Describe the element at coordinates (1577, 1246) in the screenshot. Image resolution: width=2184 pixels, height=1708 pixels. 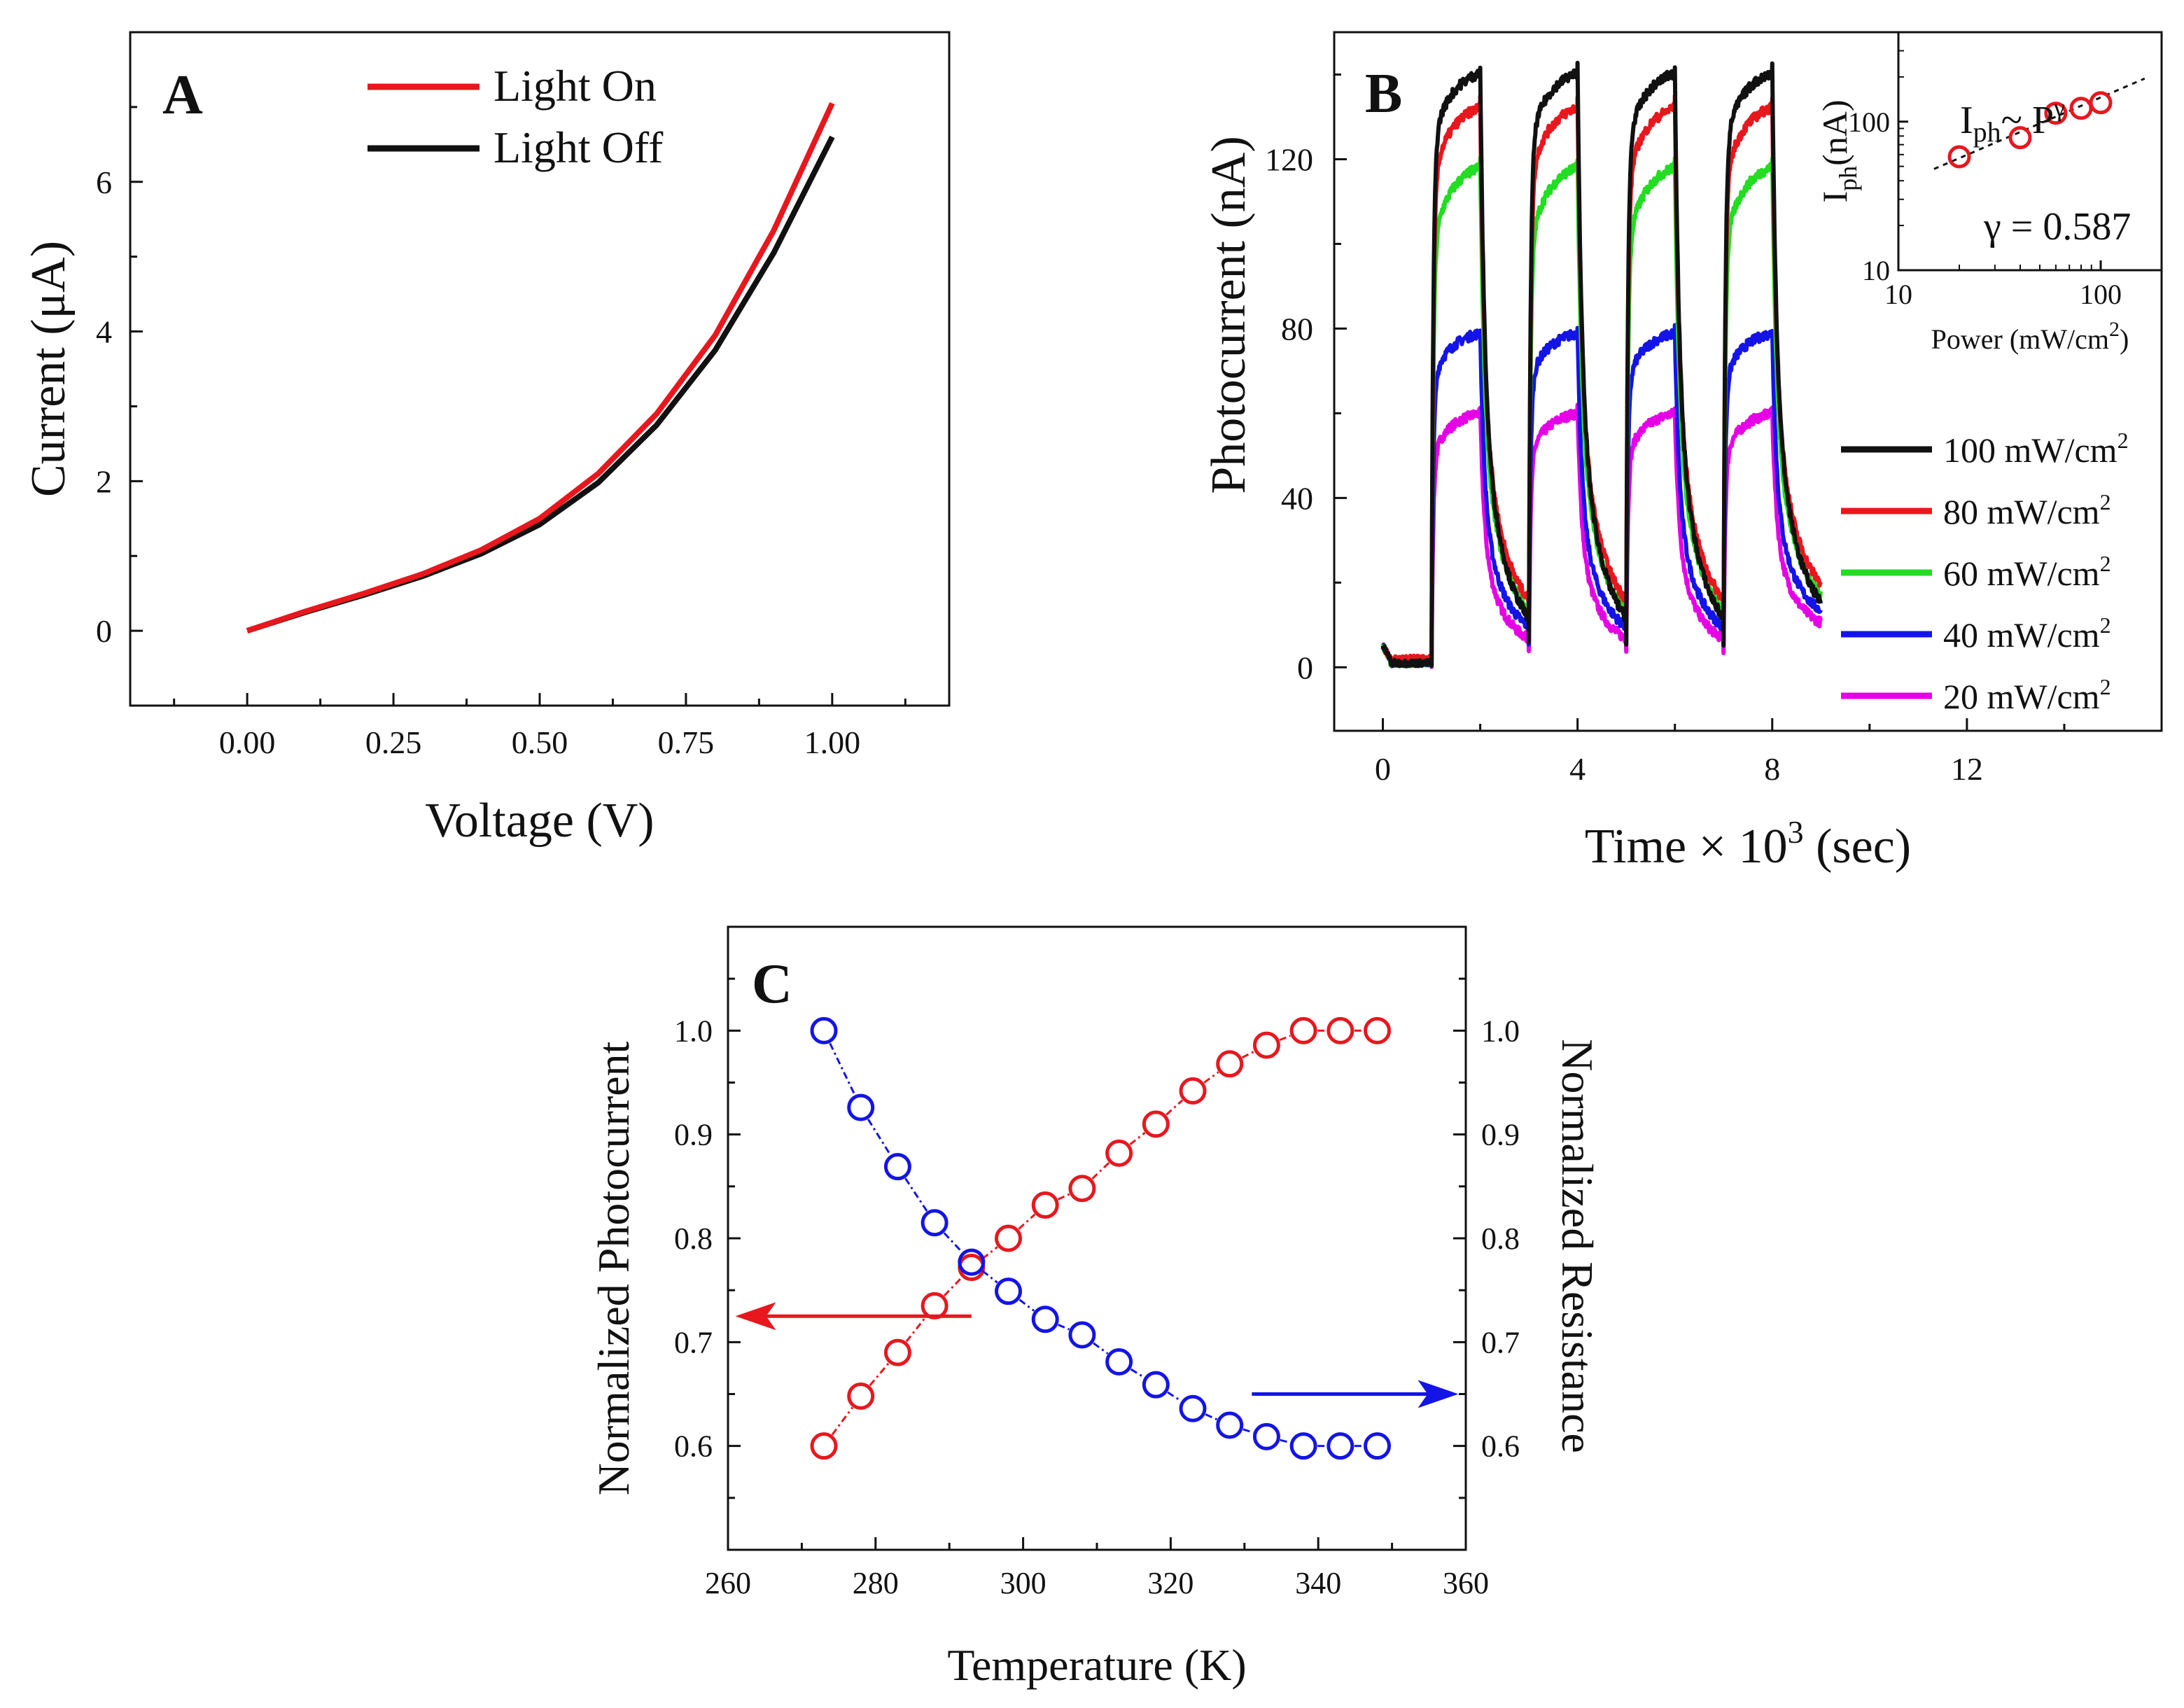
I see `panel-c-y-label-right: Normalized Resistance` at that location.